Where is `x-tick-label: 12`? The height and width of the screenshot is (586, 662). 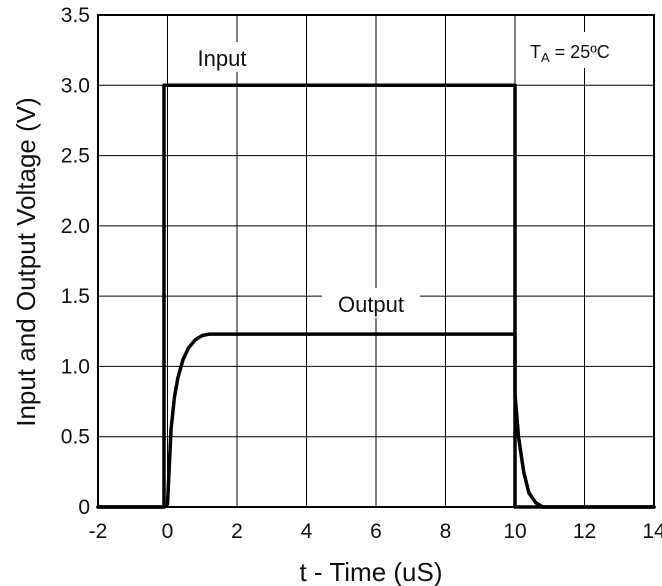
x-tick-label: 12 is located at coordinates (584, 531).